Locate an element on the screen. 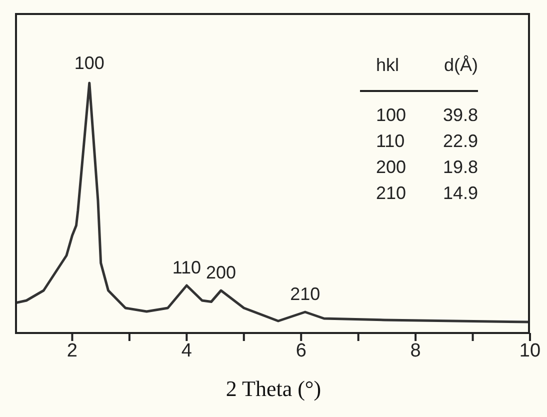  x-tick-label: 10 is located at coordinates (530, 351).